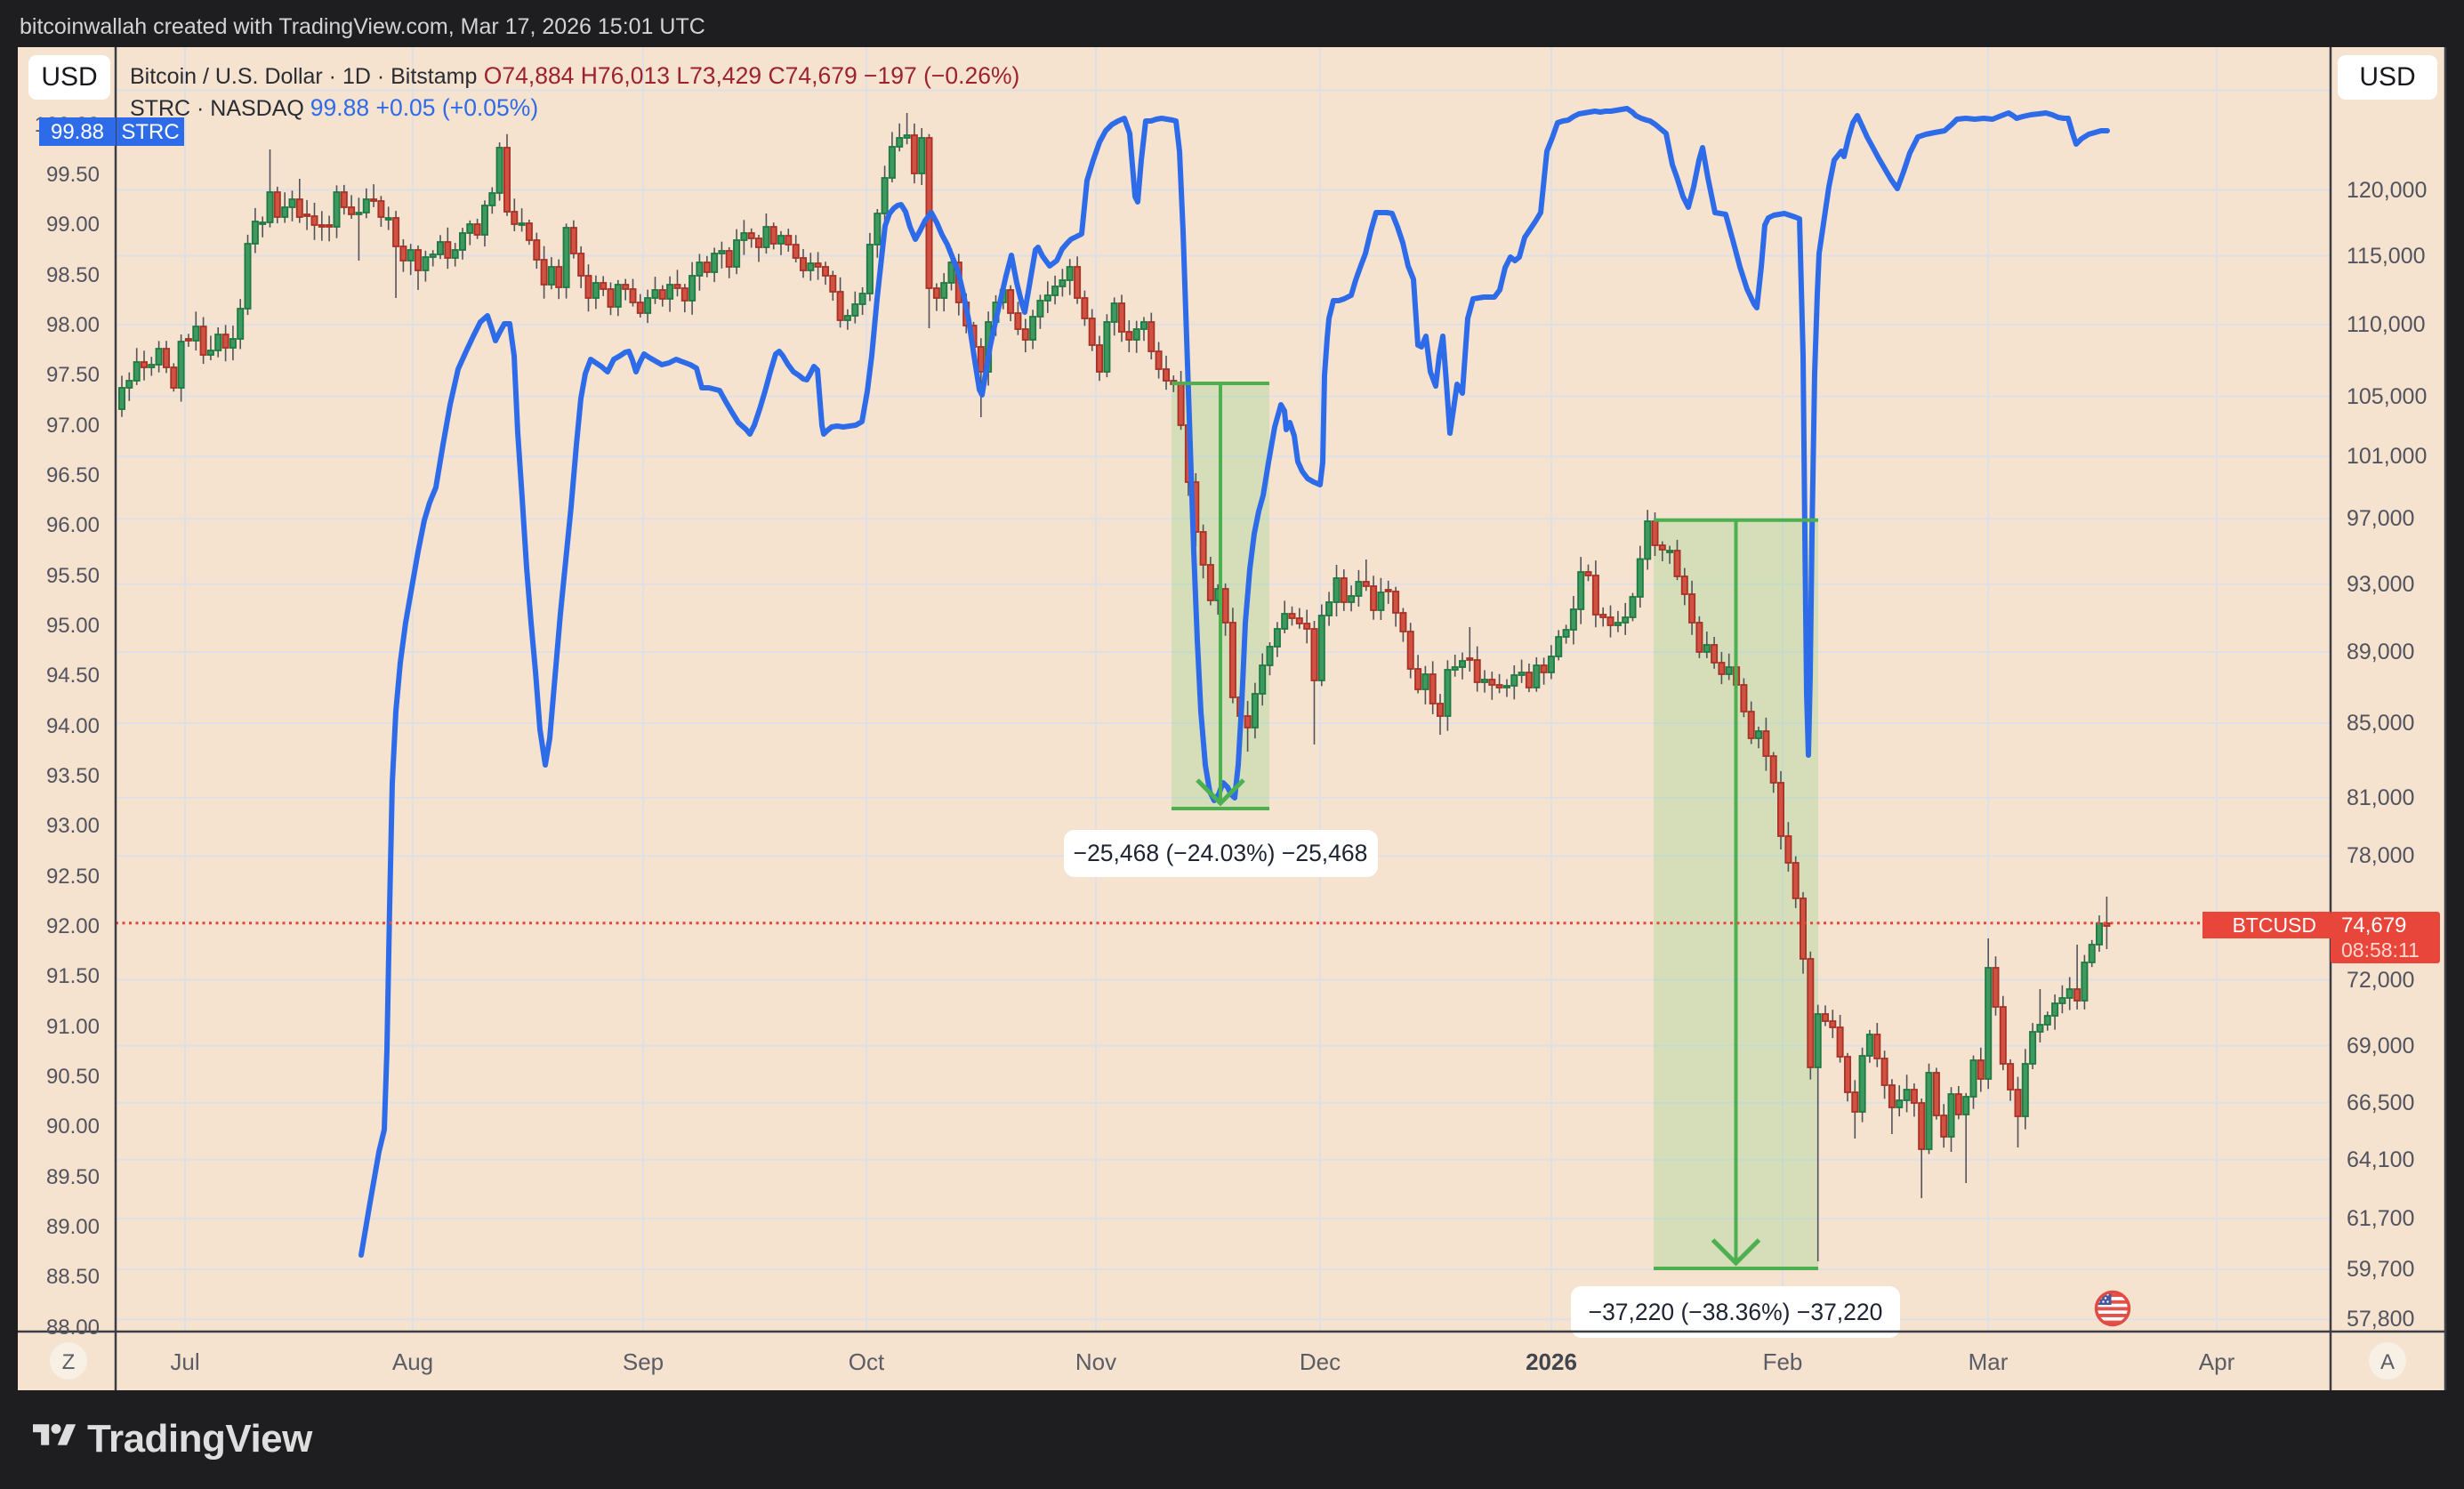 Image resolution: width=2464 pixels, height=1489 pixels. I want to click on svg-text: 78,000, so click(2380, 855).